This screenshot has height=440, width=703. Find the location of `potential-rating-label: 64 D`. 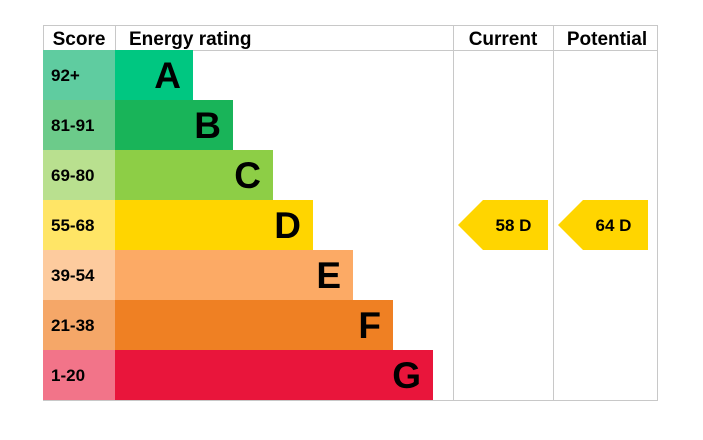

potential-rating-label: 64 D is located at coordinates (614, 225).